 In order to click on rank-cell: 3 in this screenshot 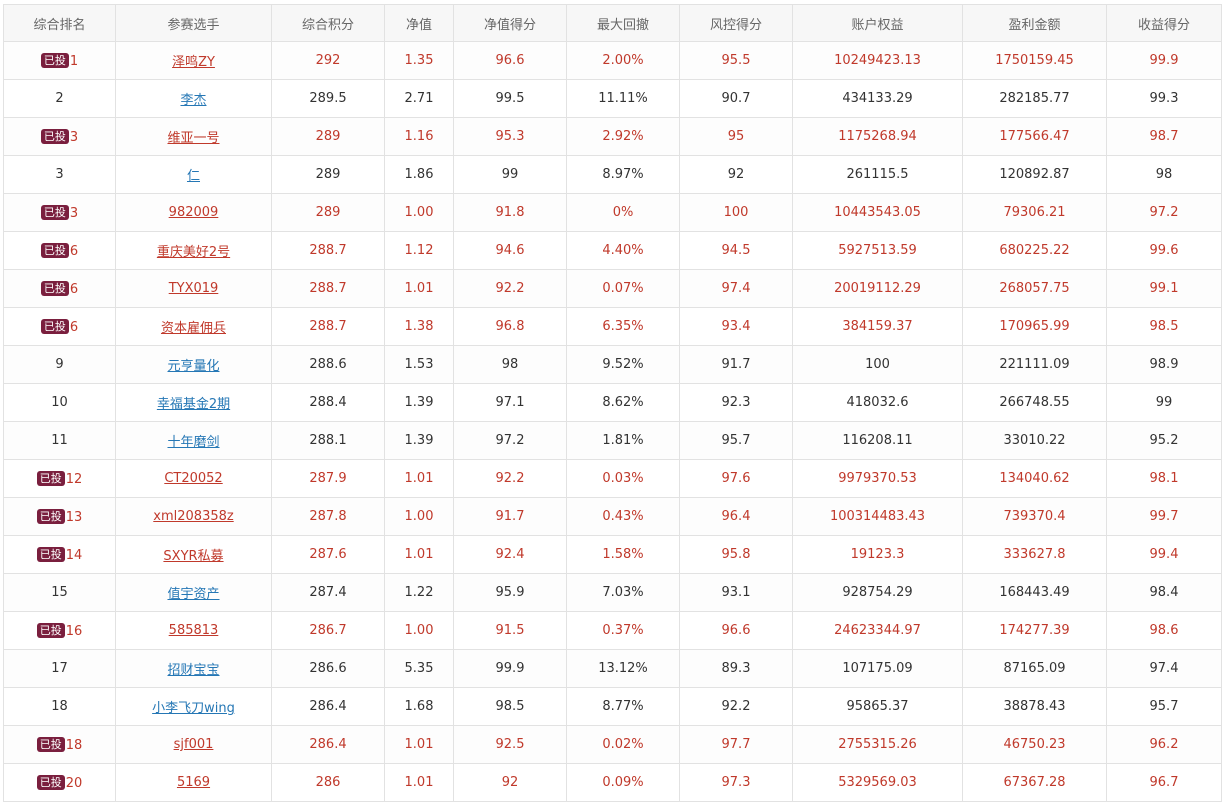, I will do `click(59, 174)`.